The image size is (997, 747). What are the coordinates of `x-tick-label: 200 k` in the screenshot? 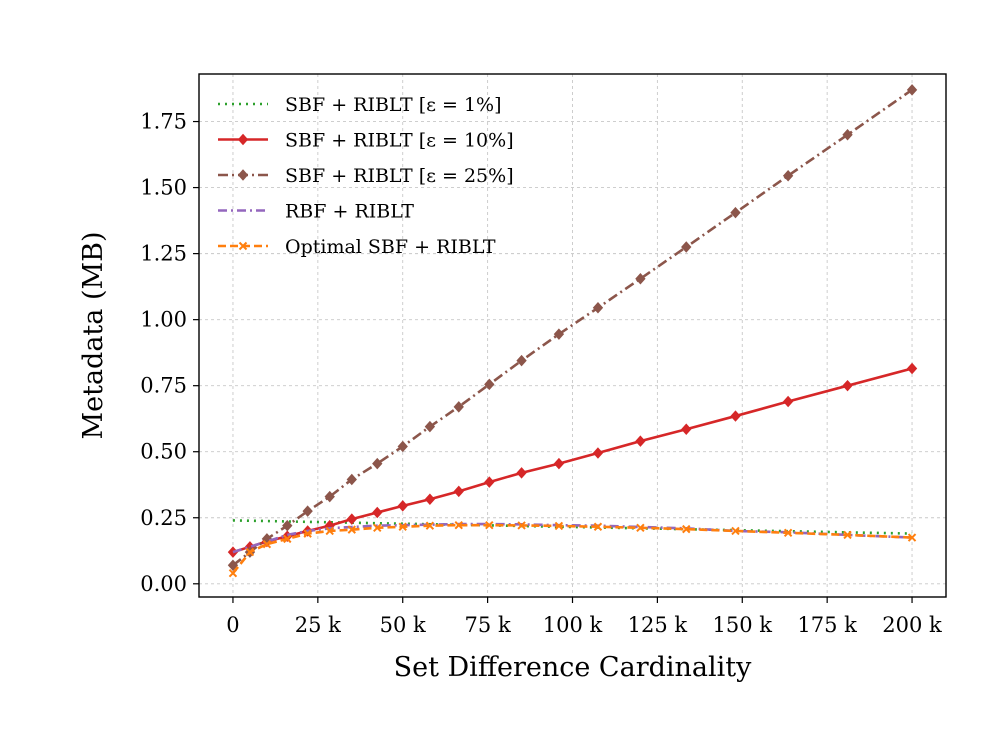 It's located at (912, 625).